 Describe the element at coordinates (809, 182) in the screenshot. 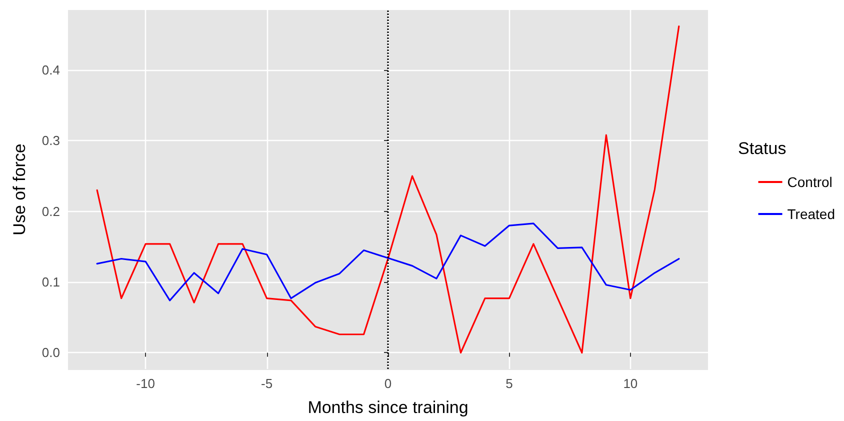

I see `legend-label: Control` at that location.